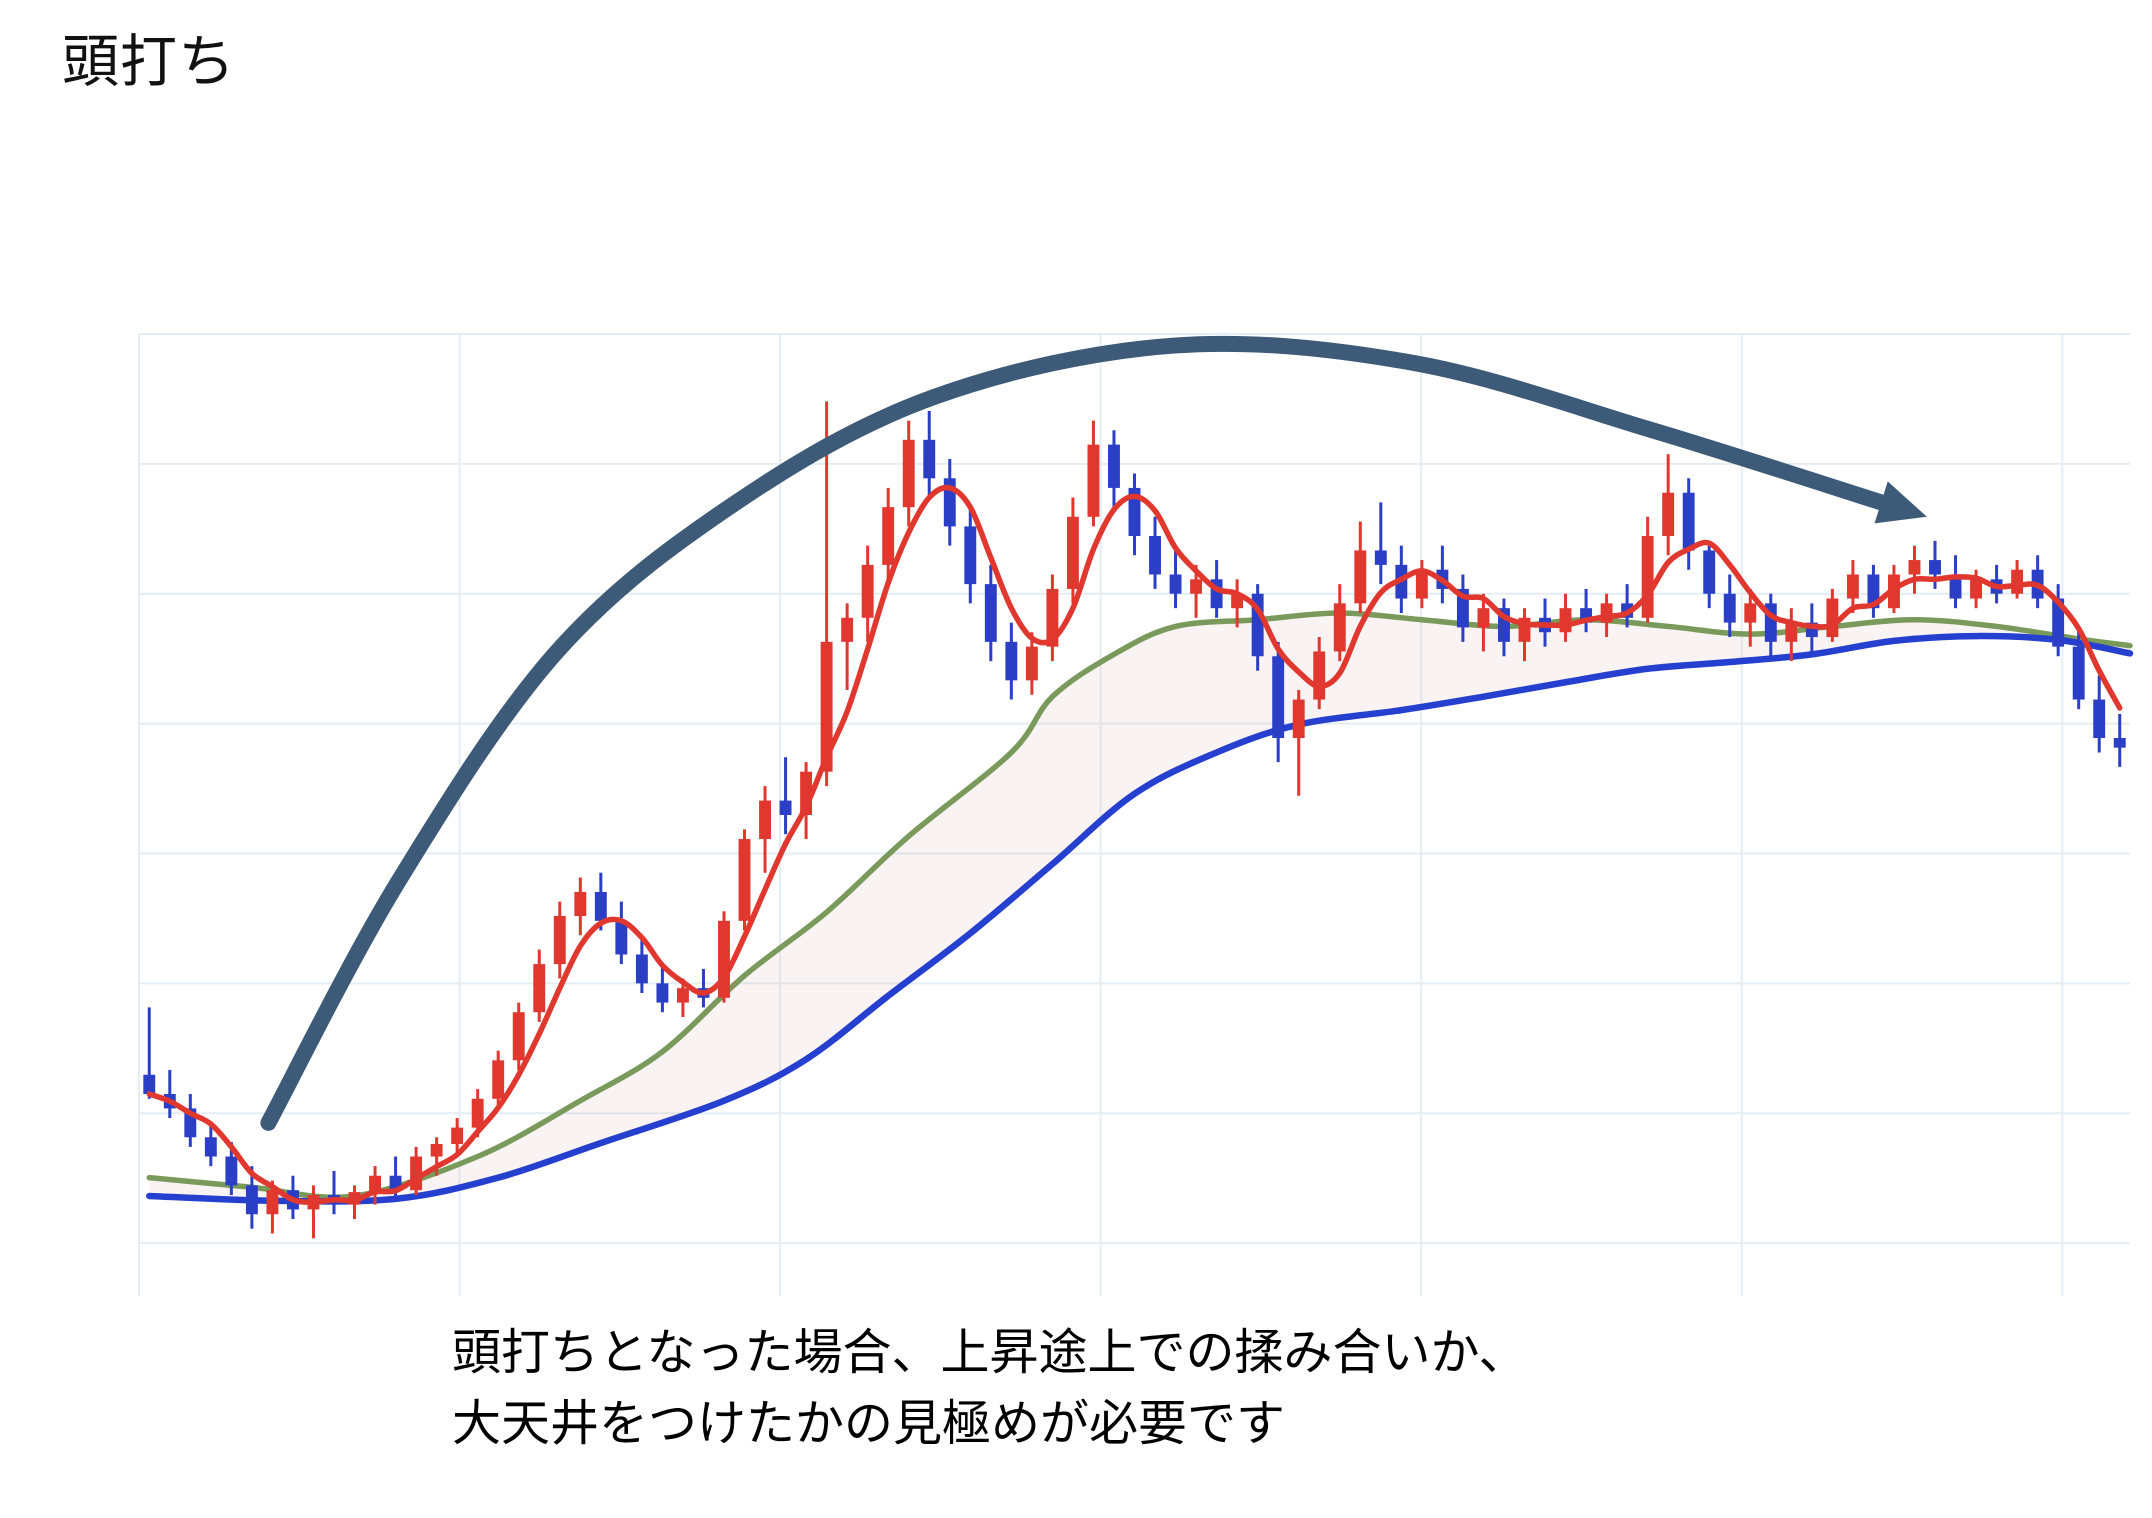  Describe the element at coordinates (869, 1423) in the screenshot. I see `caption-line-2: 大天井をつけたかの見極めが必要です` at that location.